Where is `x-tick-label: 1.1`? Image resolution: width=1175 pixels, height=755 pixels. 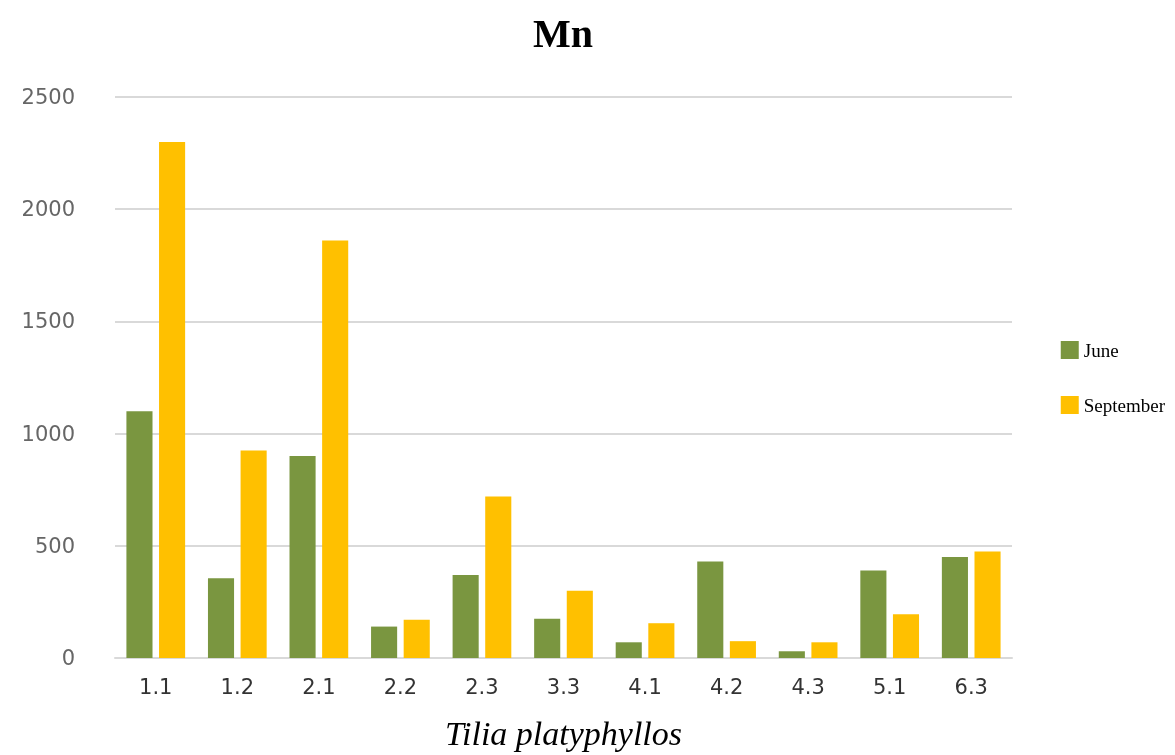
x-tick-label: 1.1 is located at coordinates (156, 686).